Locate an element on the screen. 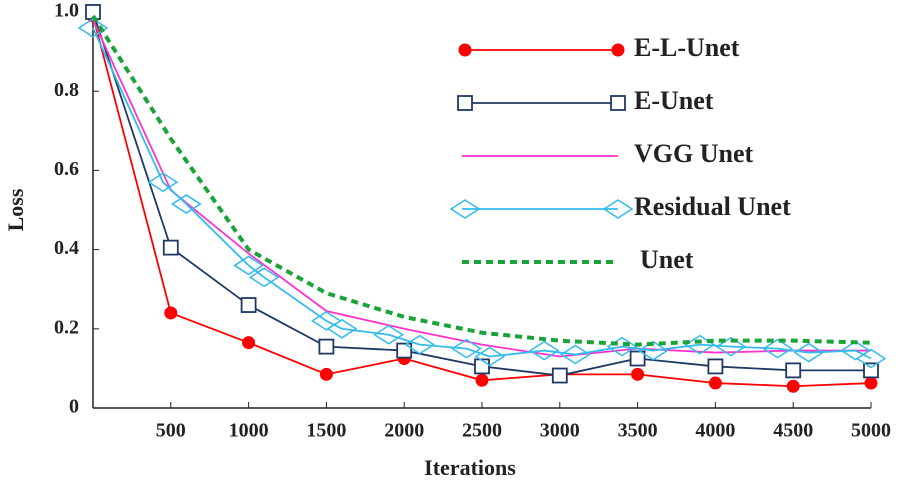 This screenshot has width=905, height=494. y-tick-label: 0.6 is located at coordinates (66, 169).